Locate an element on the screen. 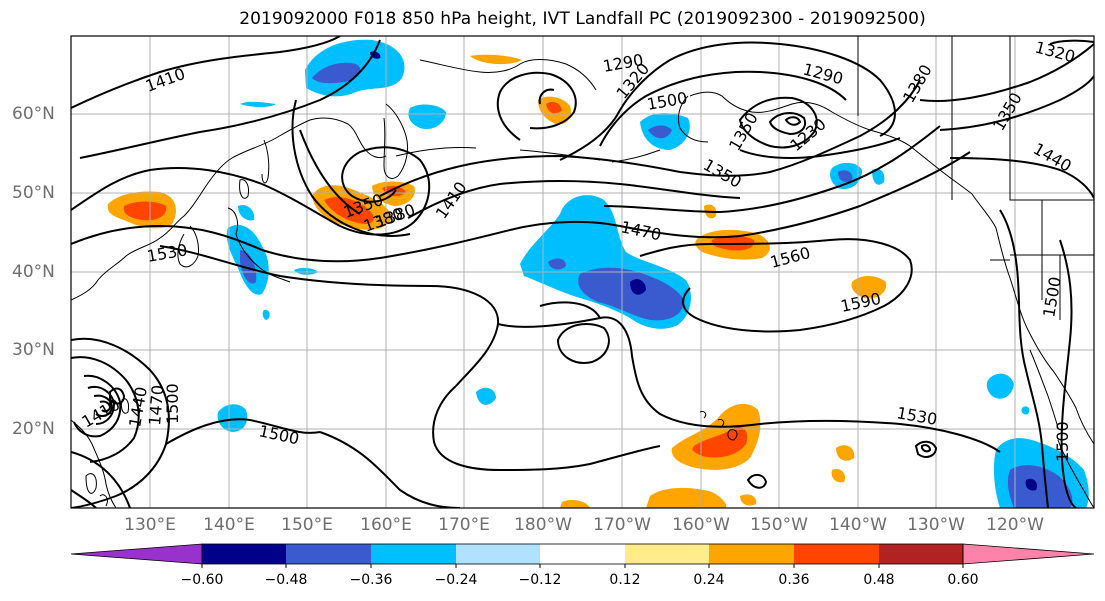  contour-label: 1380 is located at coordinates (917, 83).